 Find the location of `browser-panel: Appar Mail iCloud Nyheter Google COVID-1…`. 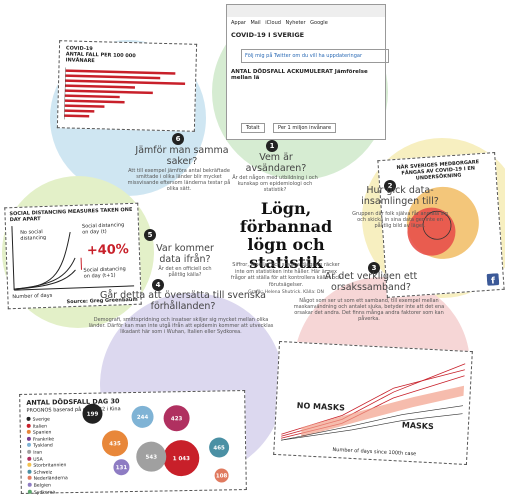

browser-panel: Appar Mail iCloud Nyheter Google COVID-1… is located at coordinates (307, 72).